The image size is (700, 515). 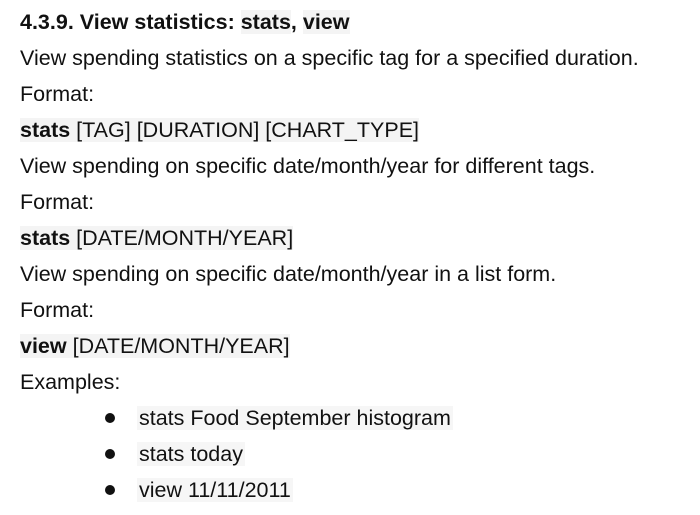 What do you see at coordinates (47, 22) in the screenshot?
I see `section-number: 4.3.9.` at bounding box center [47, 22].